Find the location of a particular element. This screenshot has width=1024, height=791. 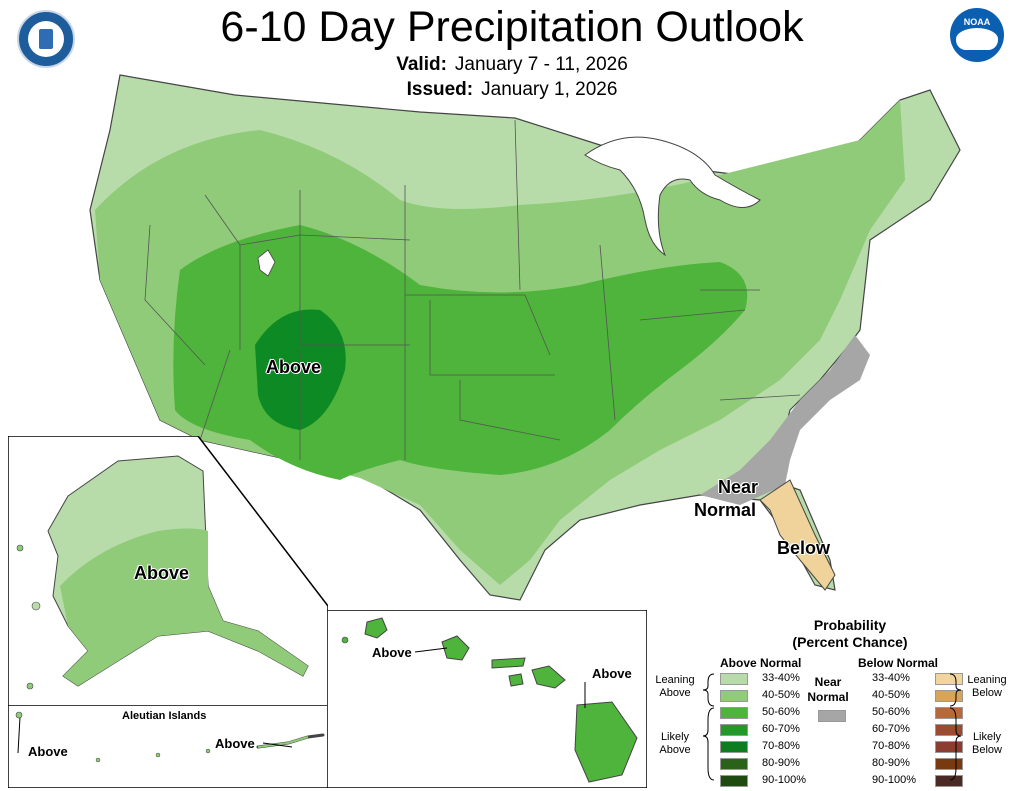

above-scale-label: 90-100% is located at coordinates (784, 780).